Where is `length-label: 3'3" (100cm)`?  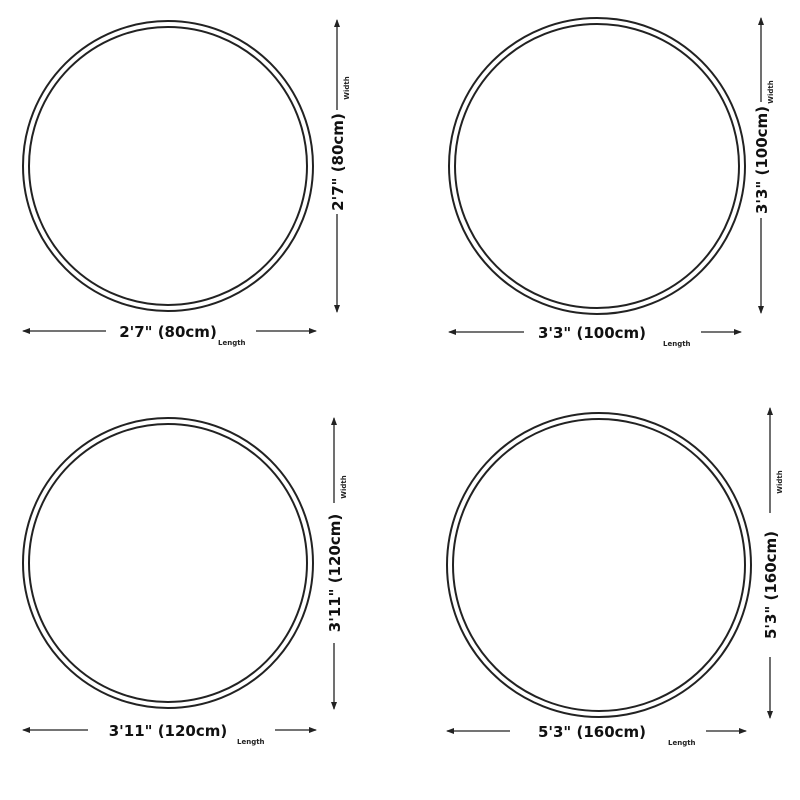
length-label: 3'3" (100cm) is located at coordinates (592, 333).